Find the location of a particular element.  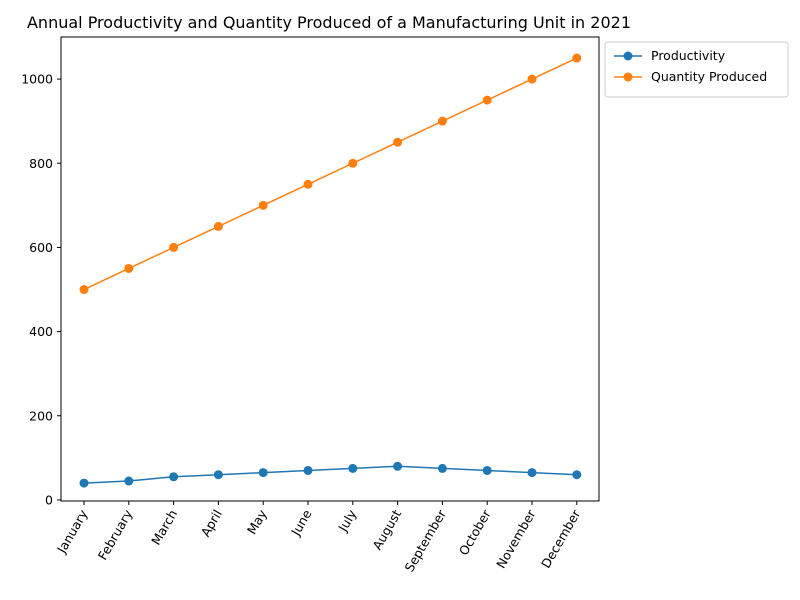

data-point-productivity-june is located at coordinates (308, 470).